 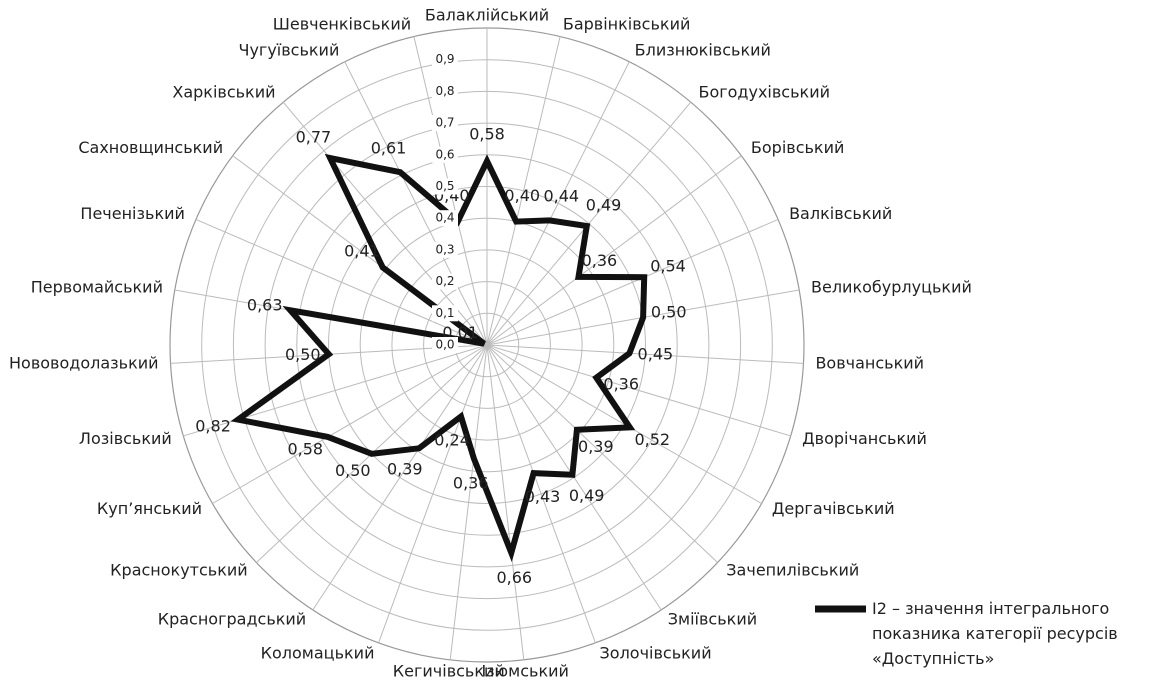 I want to click on data-label: 0,24, so click(x=452, y=439).